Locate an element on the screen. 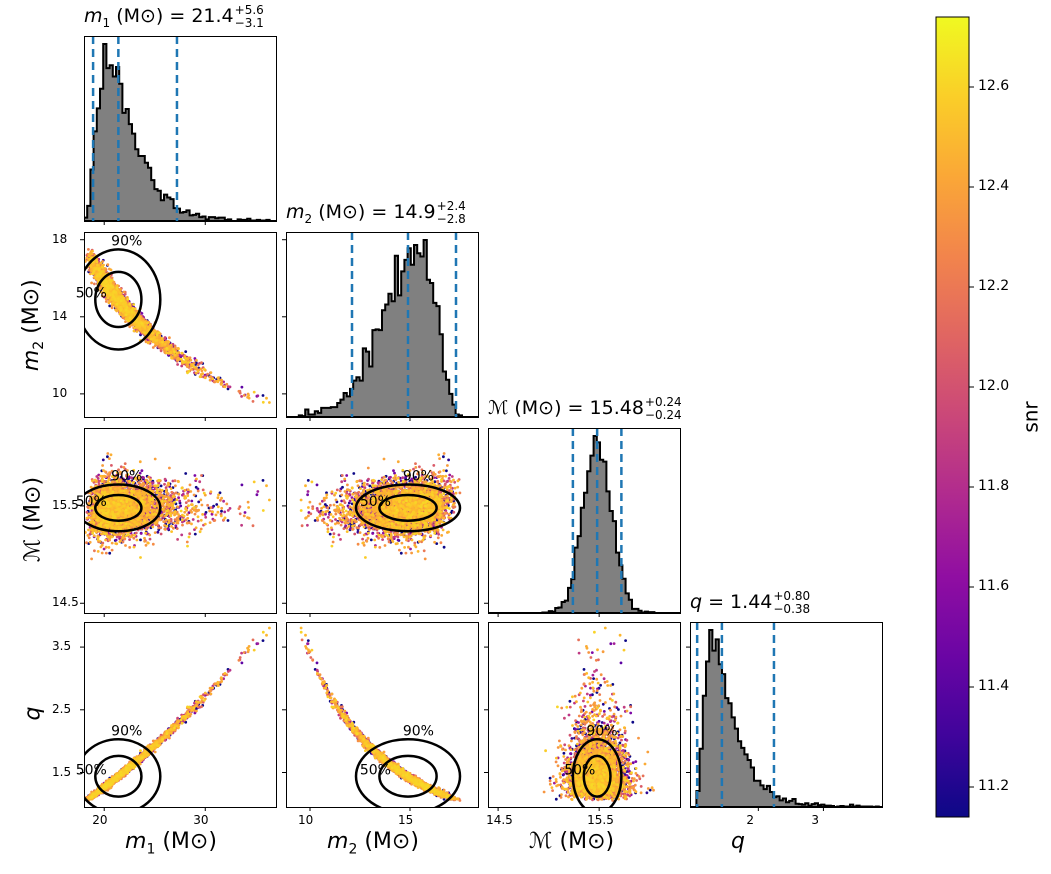 Image resolution: width=1051 pixels, height=874 pixels. panel-frame is located at coordinates (382, 325).